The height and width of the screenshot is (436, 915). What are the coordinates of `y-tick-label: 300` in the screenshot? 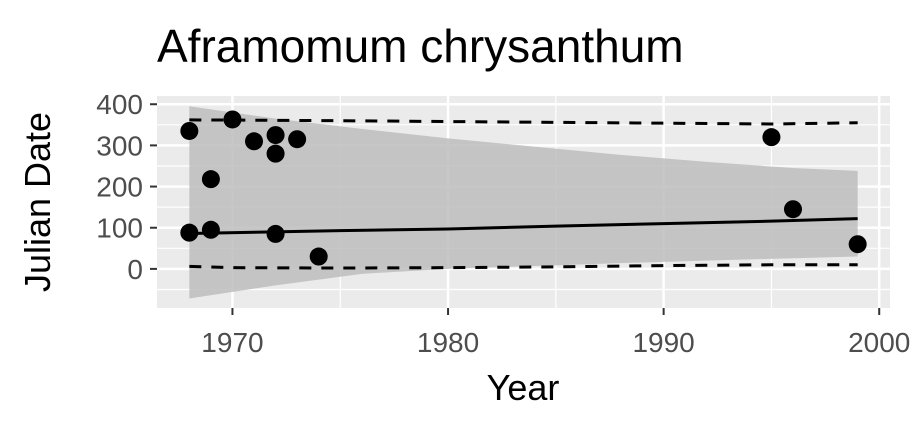 It's located at (119, 145).